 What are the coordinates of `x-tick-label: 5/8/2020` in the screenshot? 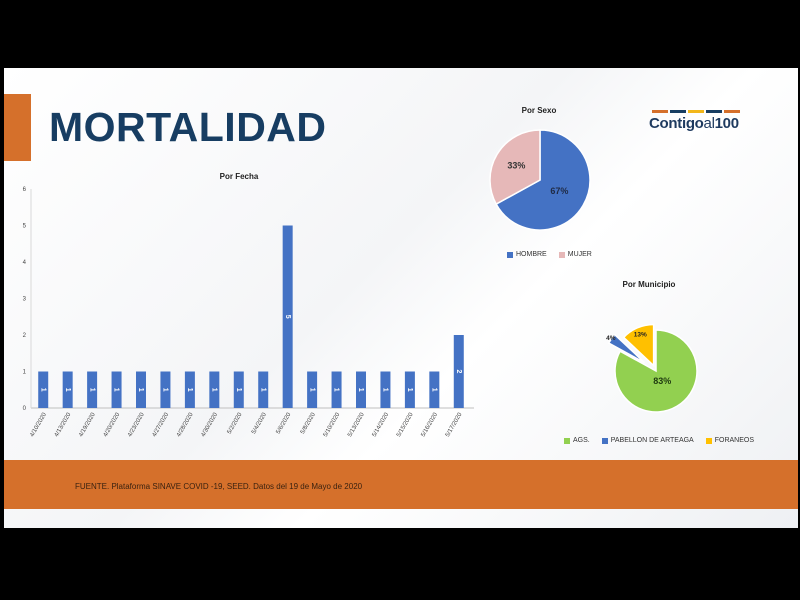 It's located at (308, 423).